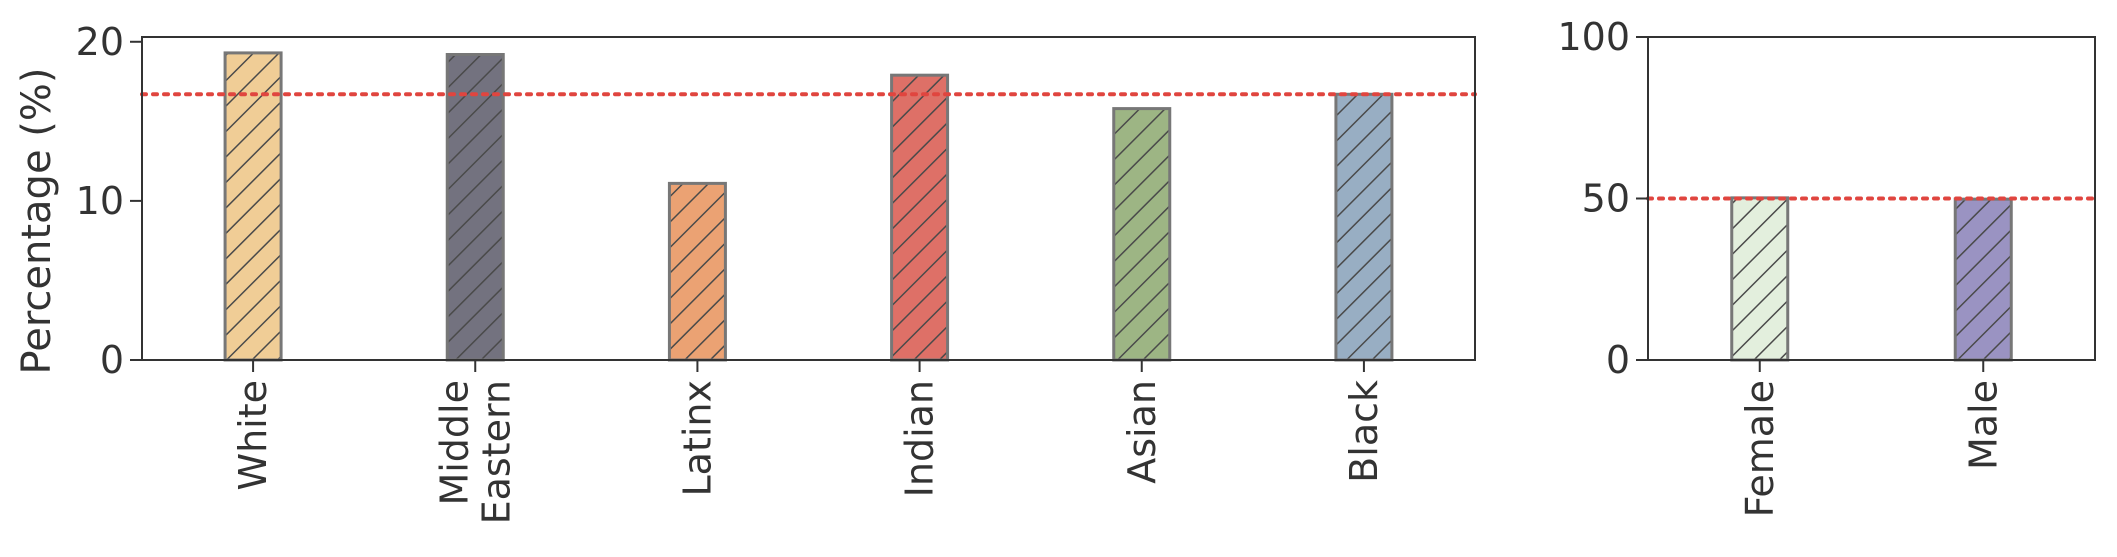  I want to click on x-tick-label: MiddleEastern, so click(475, 452).